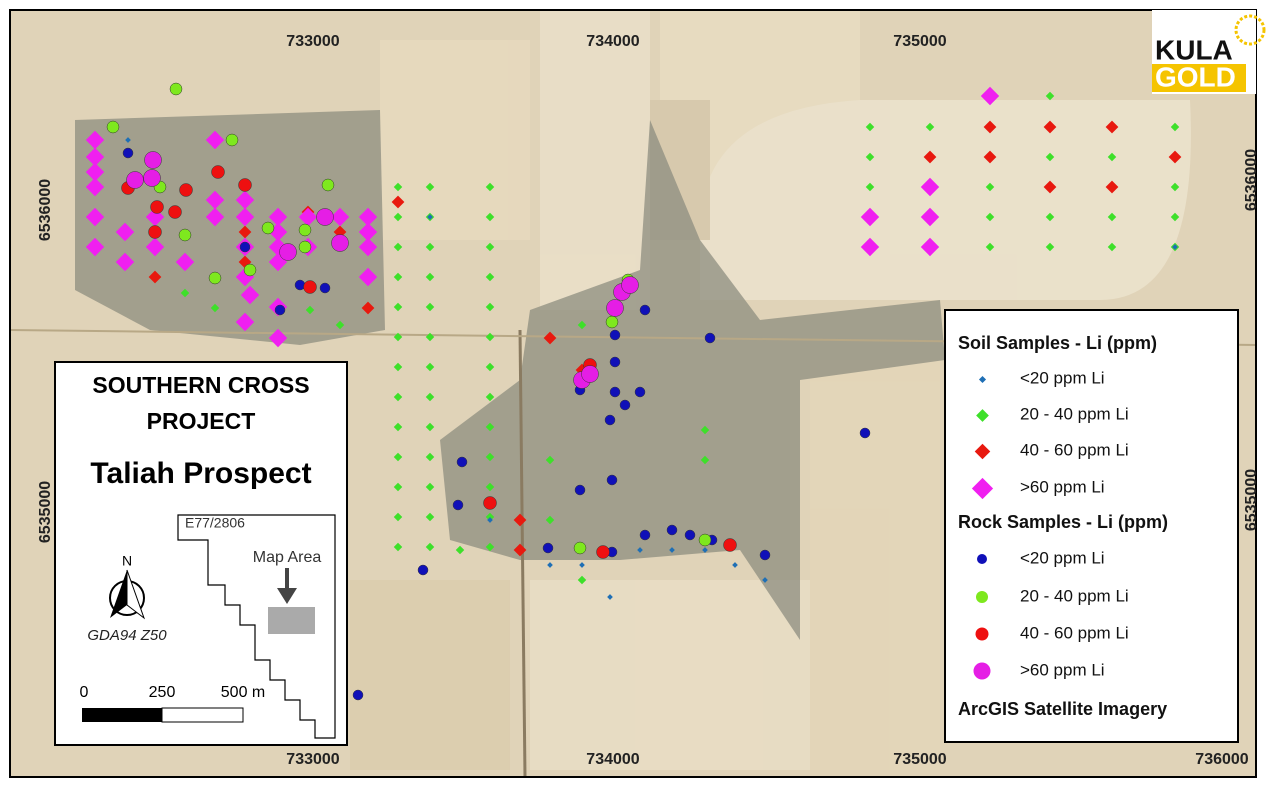 The image size is (1266, 787). What do you see at coordinates (1062, 709) in the screenshot?
I see `legend-source: ArcGIS Satellite Imagery` at bounding box center [1062, 709].